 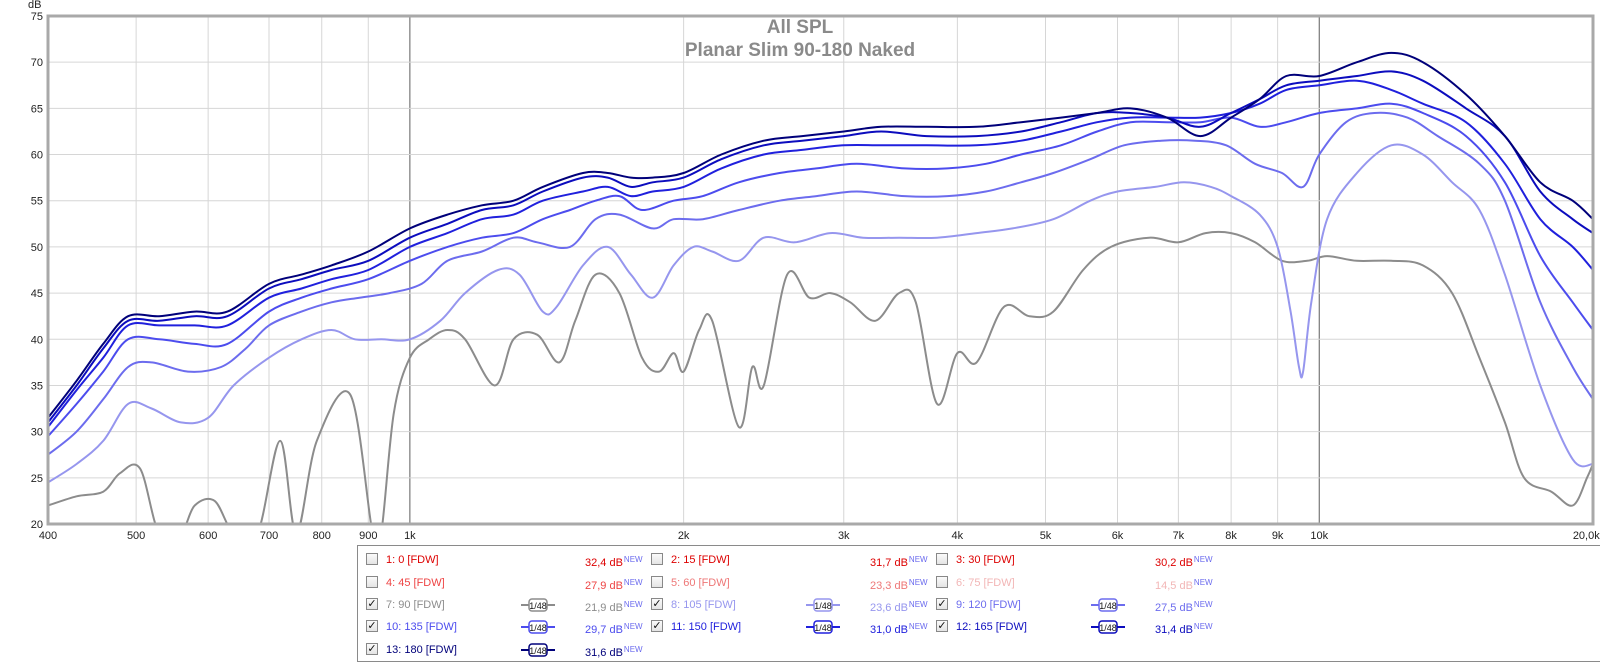 What do you see at coordinates (1076, 627) in the screenshot?
I see `legend-item: ✓ 12: 165 [FDW] 1/48 31,4 dBNEW` at bounding box center [1076, 627].